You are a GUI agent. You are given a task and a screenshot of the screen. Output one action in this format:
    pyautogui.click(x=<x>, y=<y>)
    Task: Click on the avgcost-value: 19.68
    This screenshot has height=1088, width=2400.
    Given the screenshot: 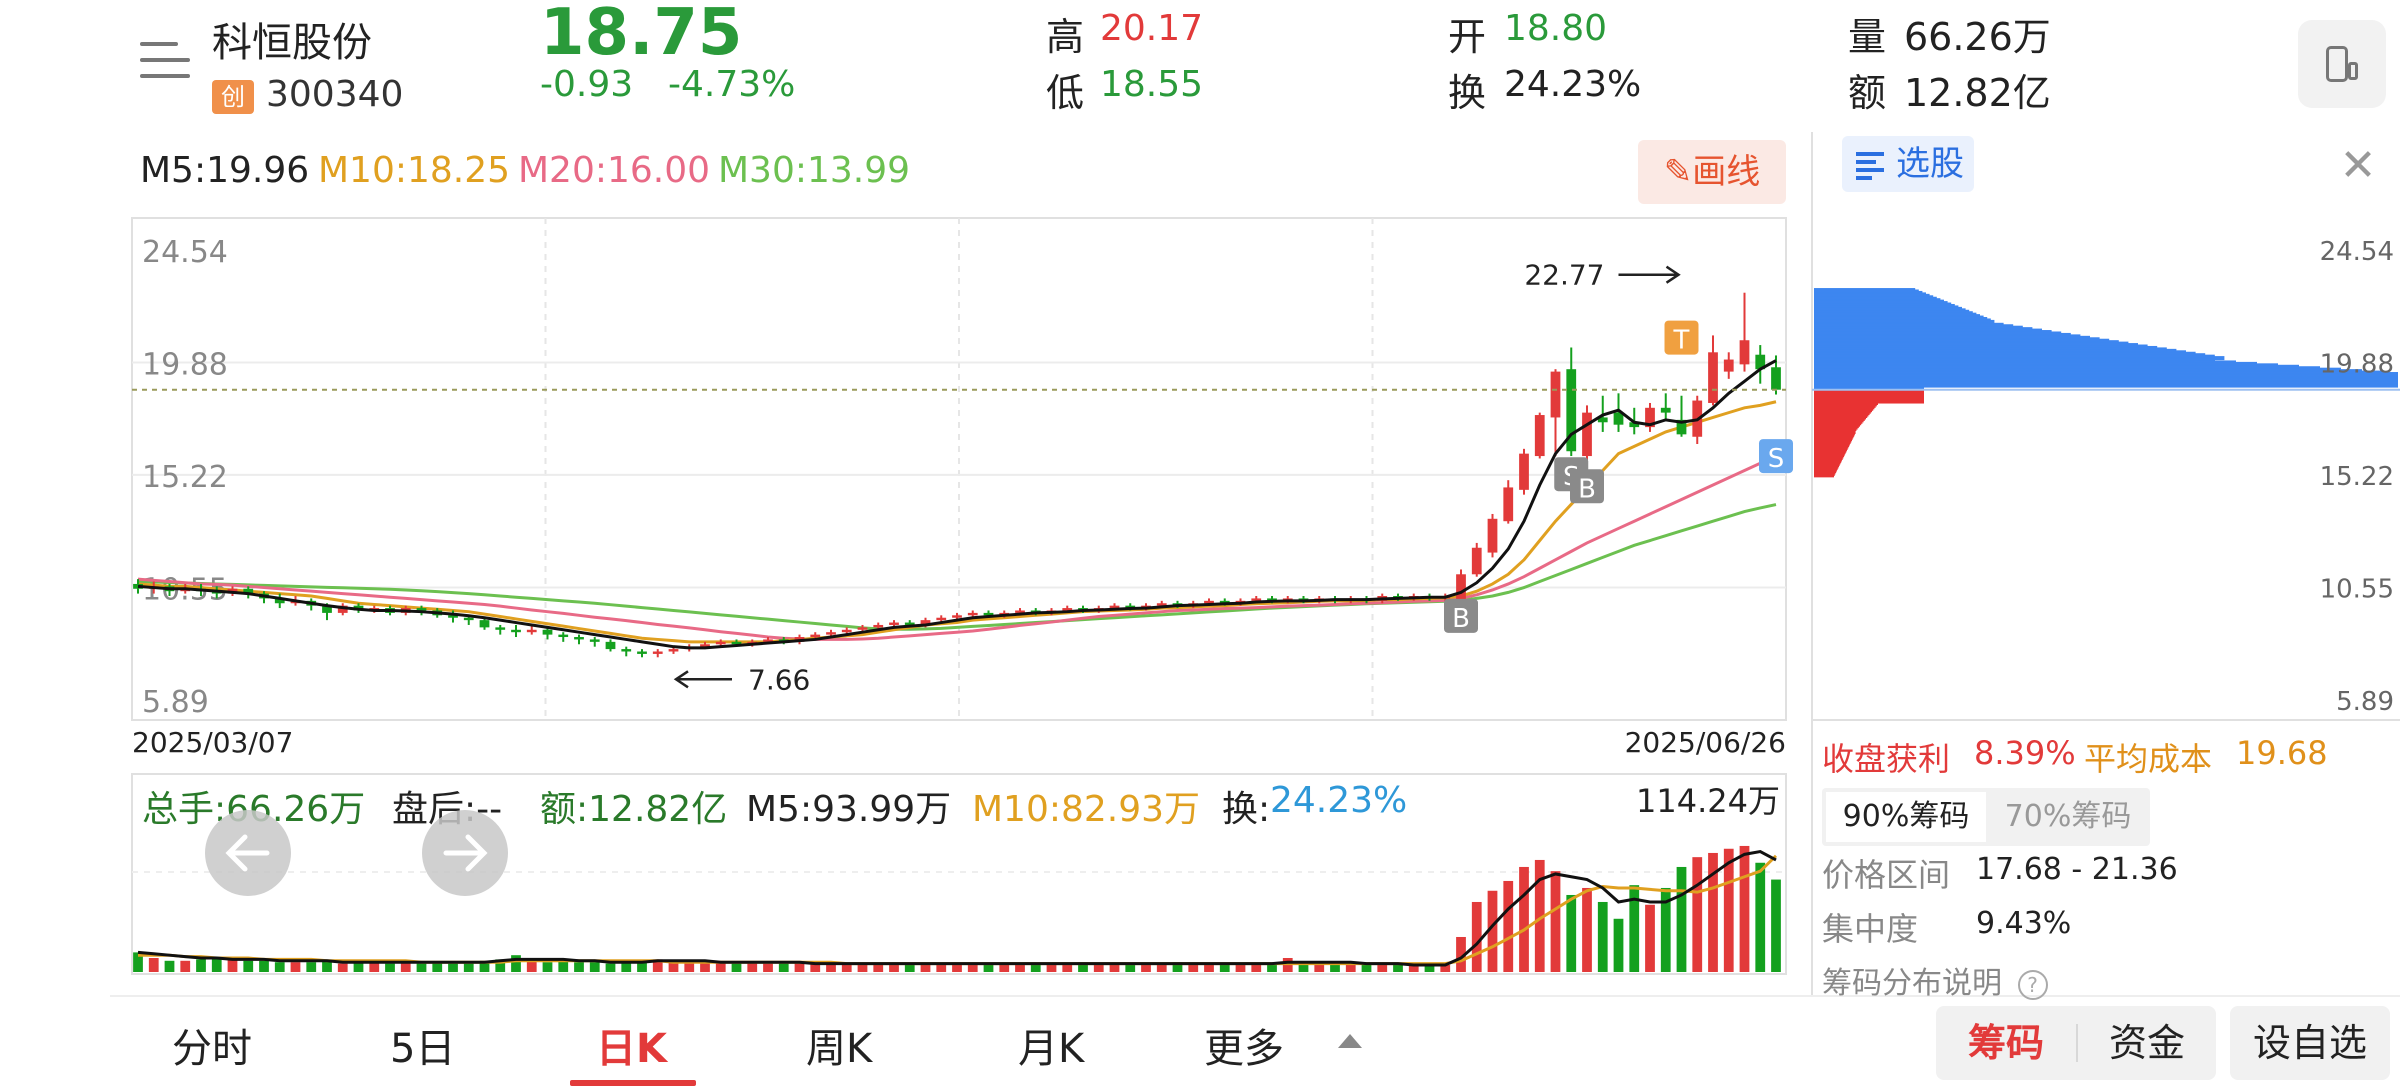 What is the action you would take?
    pyautogui.click(x=2282, y=753)
    